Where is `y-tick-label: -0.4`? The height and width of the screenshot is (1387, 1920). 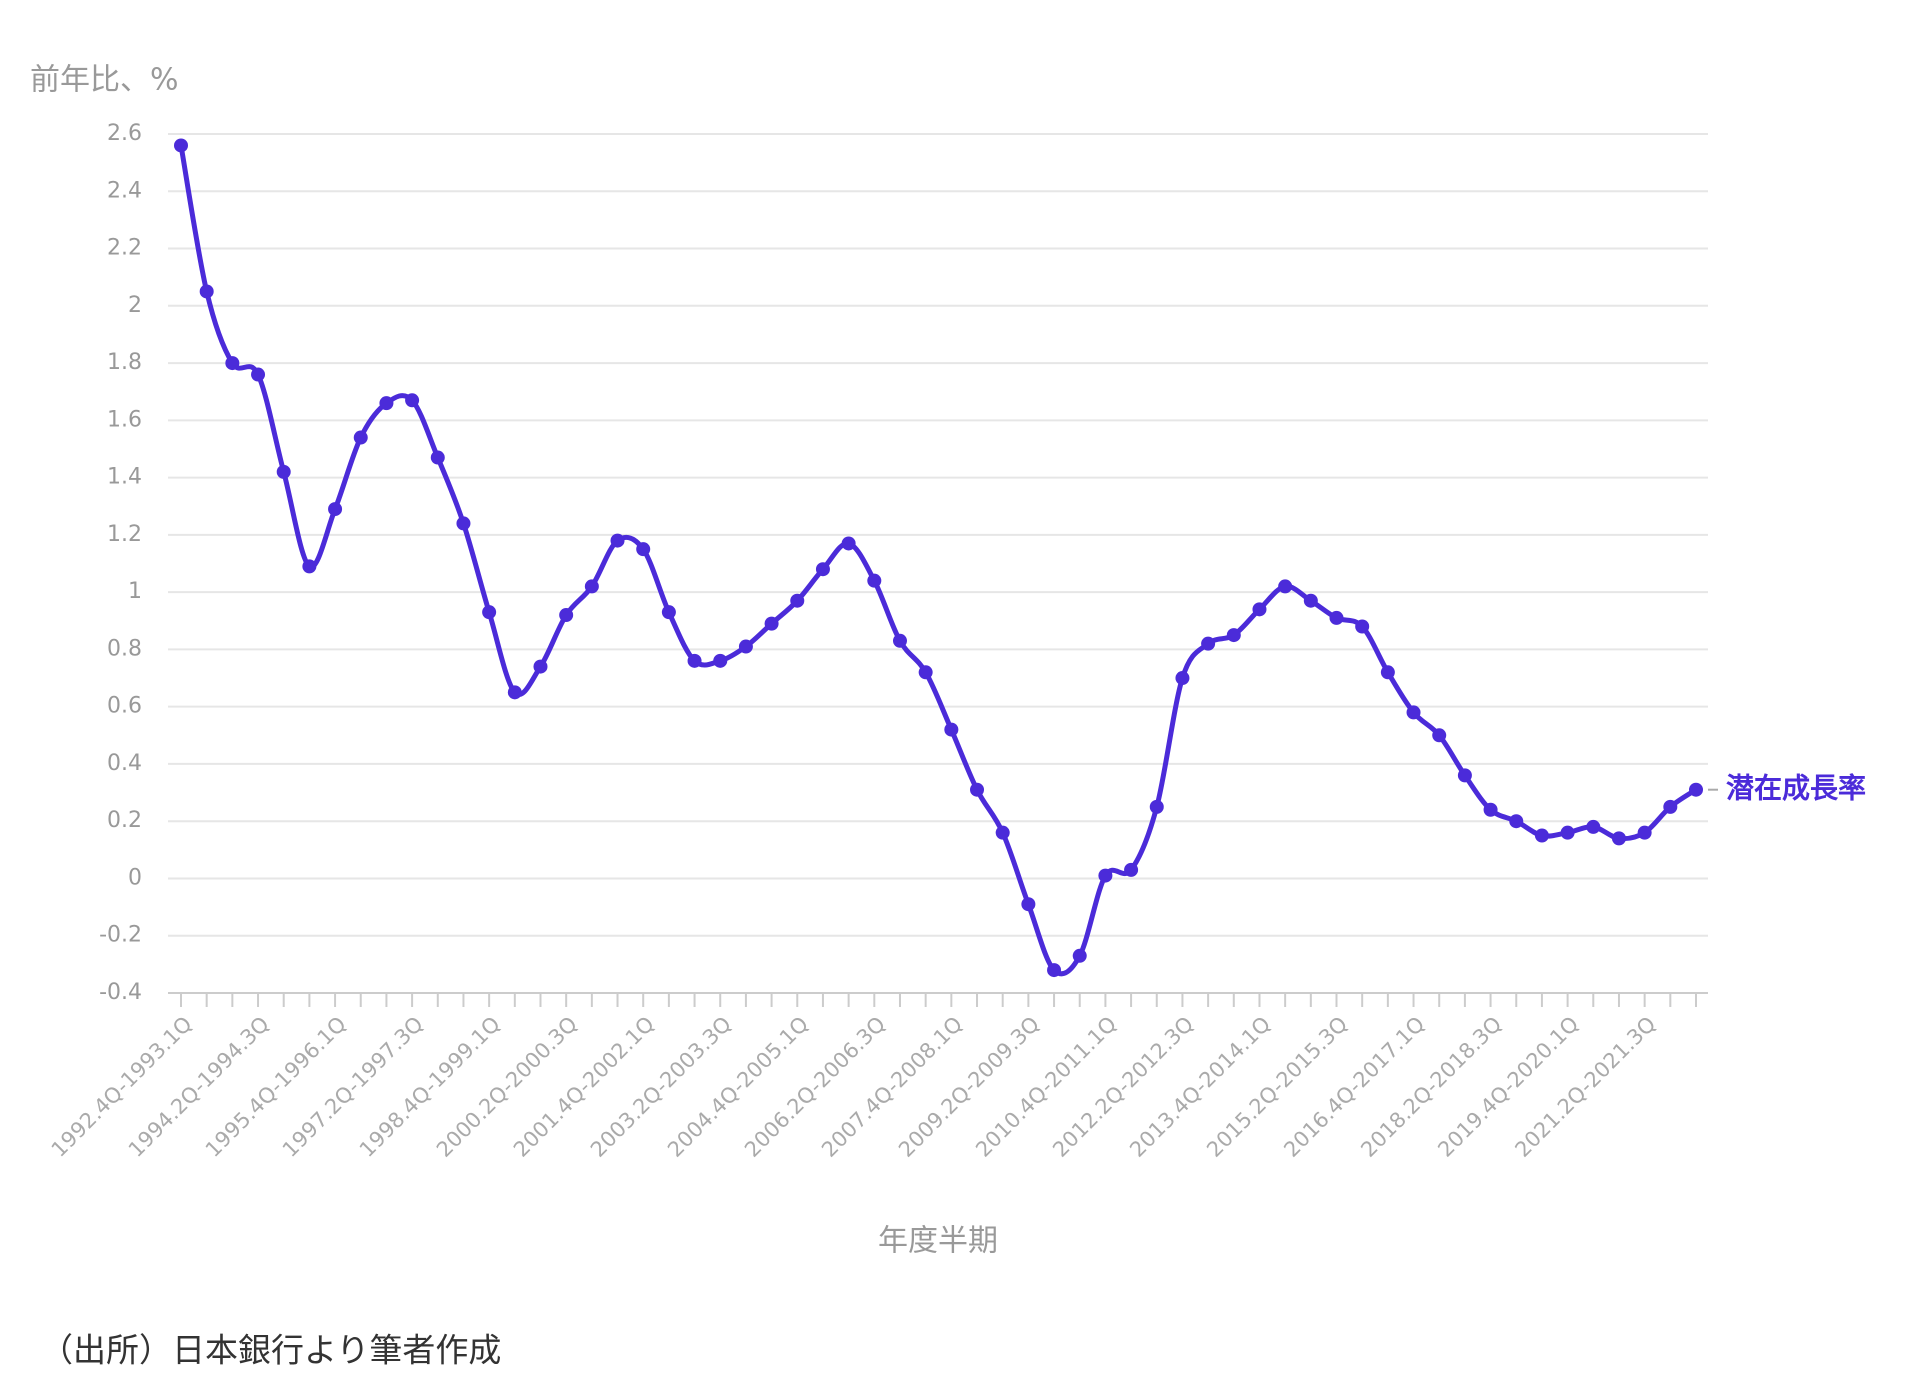
y-tick-label: -0.4 is located at coordinates (120, 992).